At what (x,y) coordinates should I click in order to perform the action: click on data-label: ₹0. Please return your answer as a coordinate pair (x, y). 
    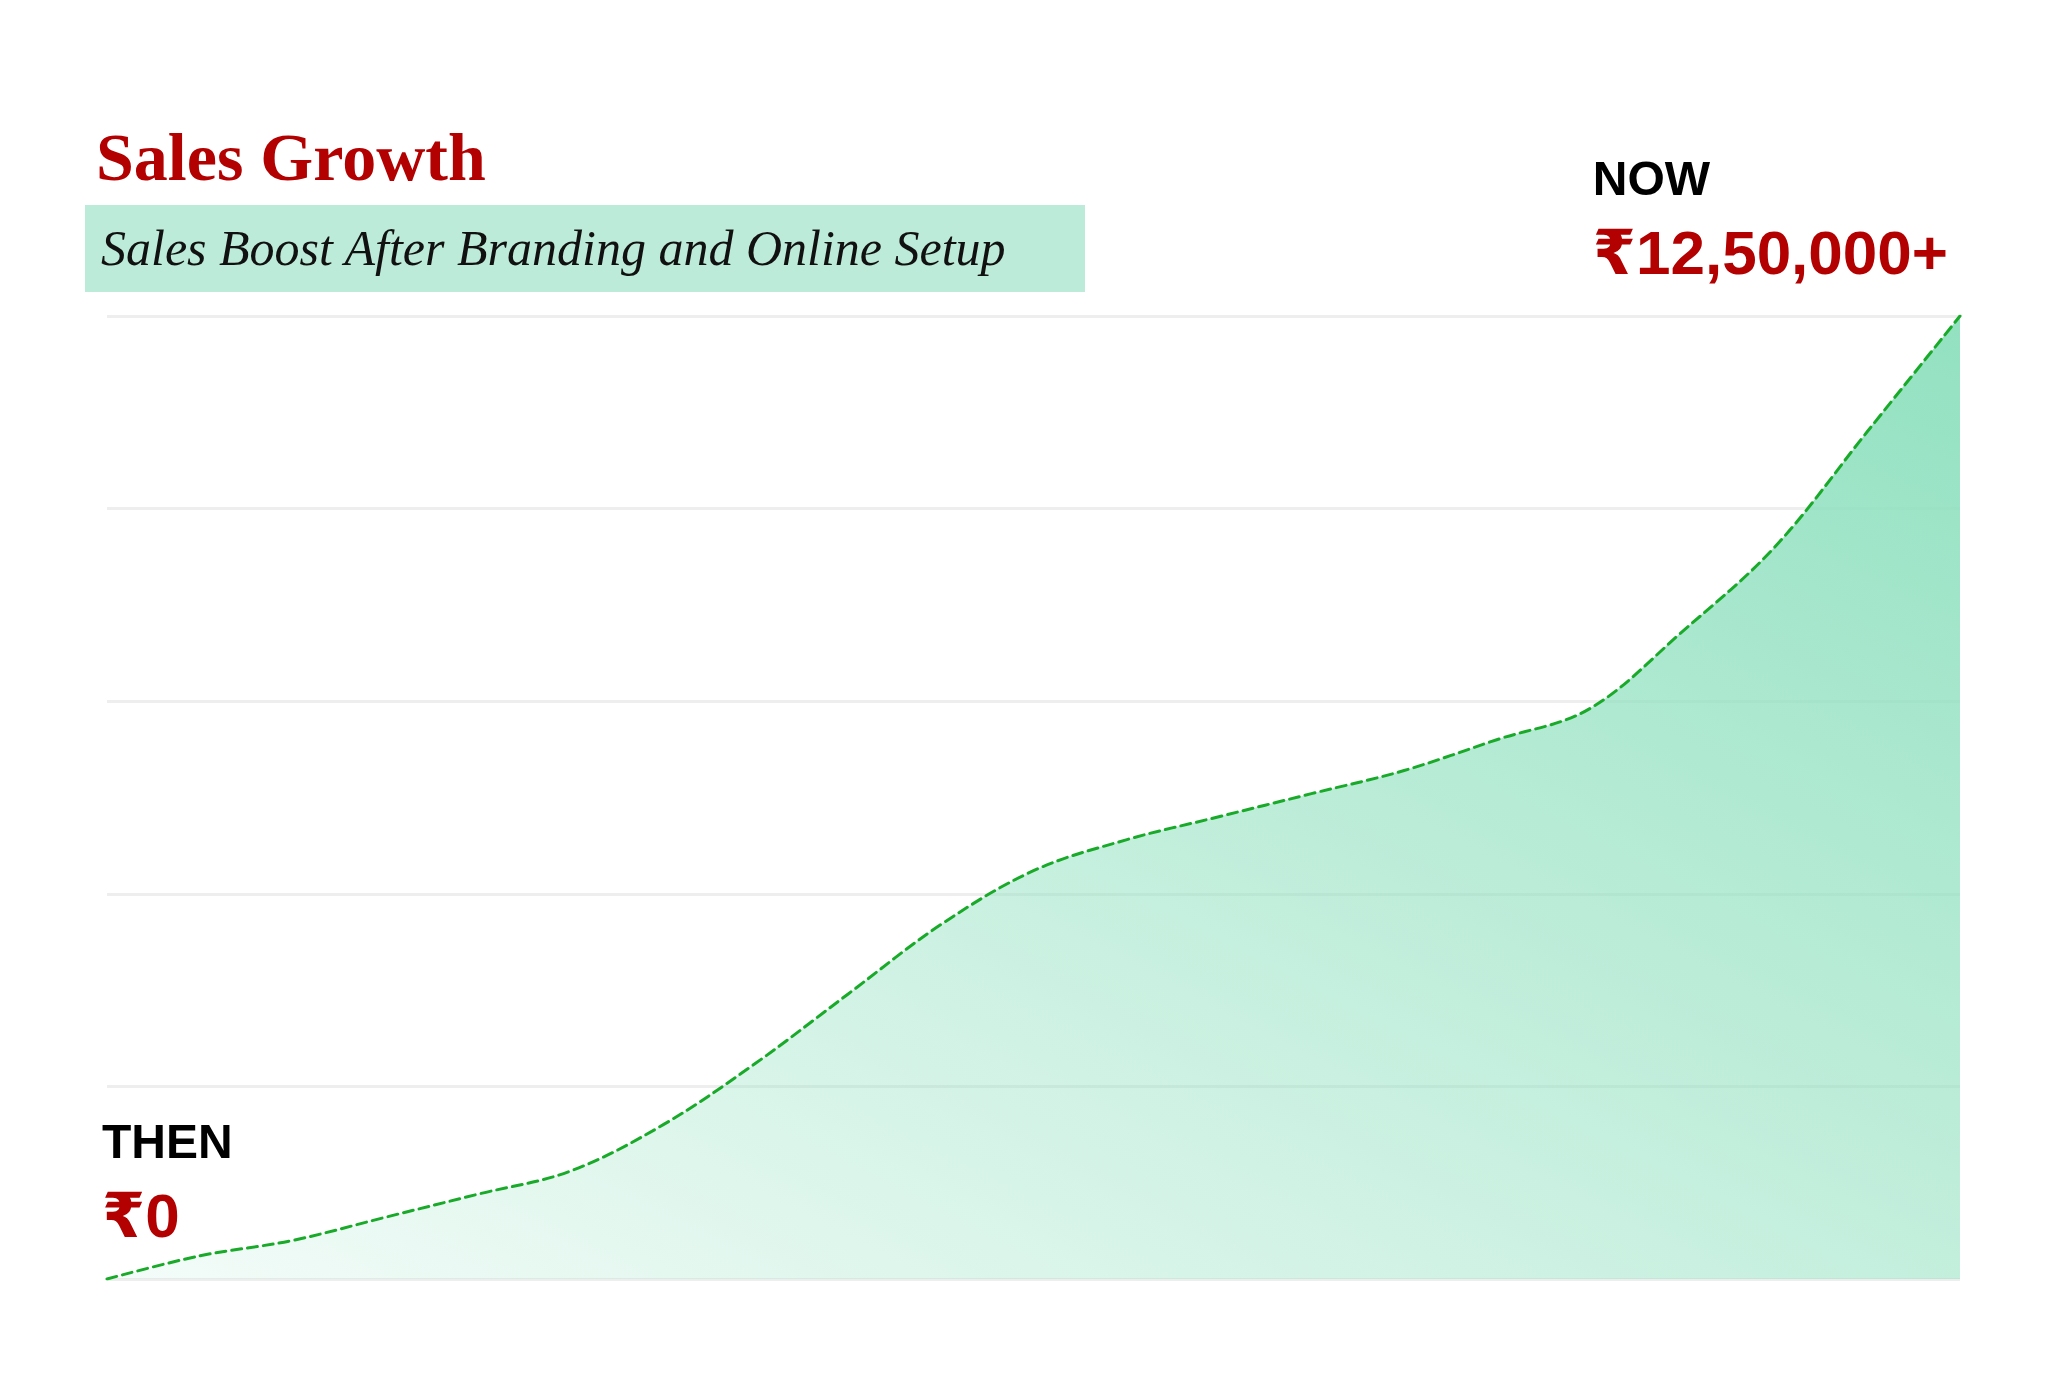
    Looking at the image, I should click on (141, 1215).